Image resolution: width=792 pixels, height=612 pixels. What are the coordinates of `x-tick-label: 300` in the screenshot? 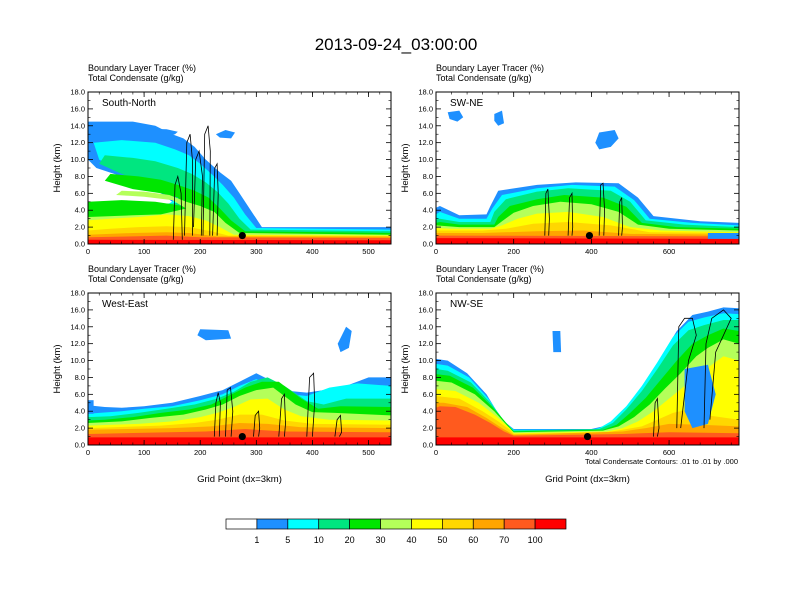 It's located at (256, 251).